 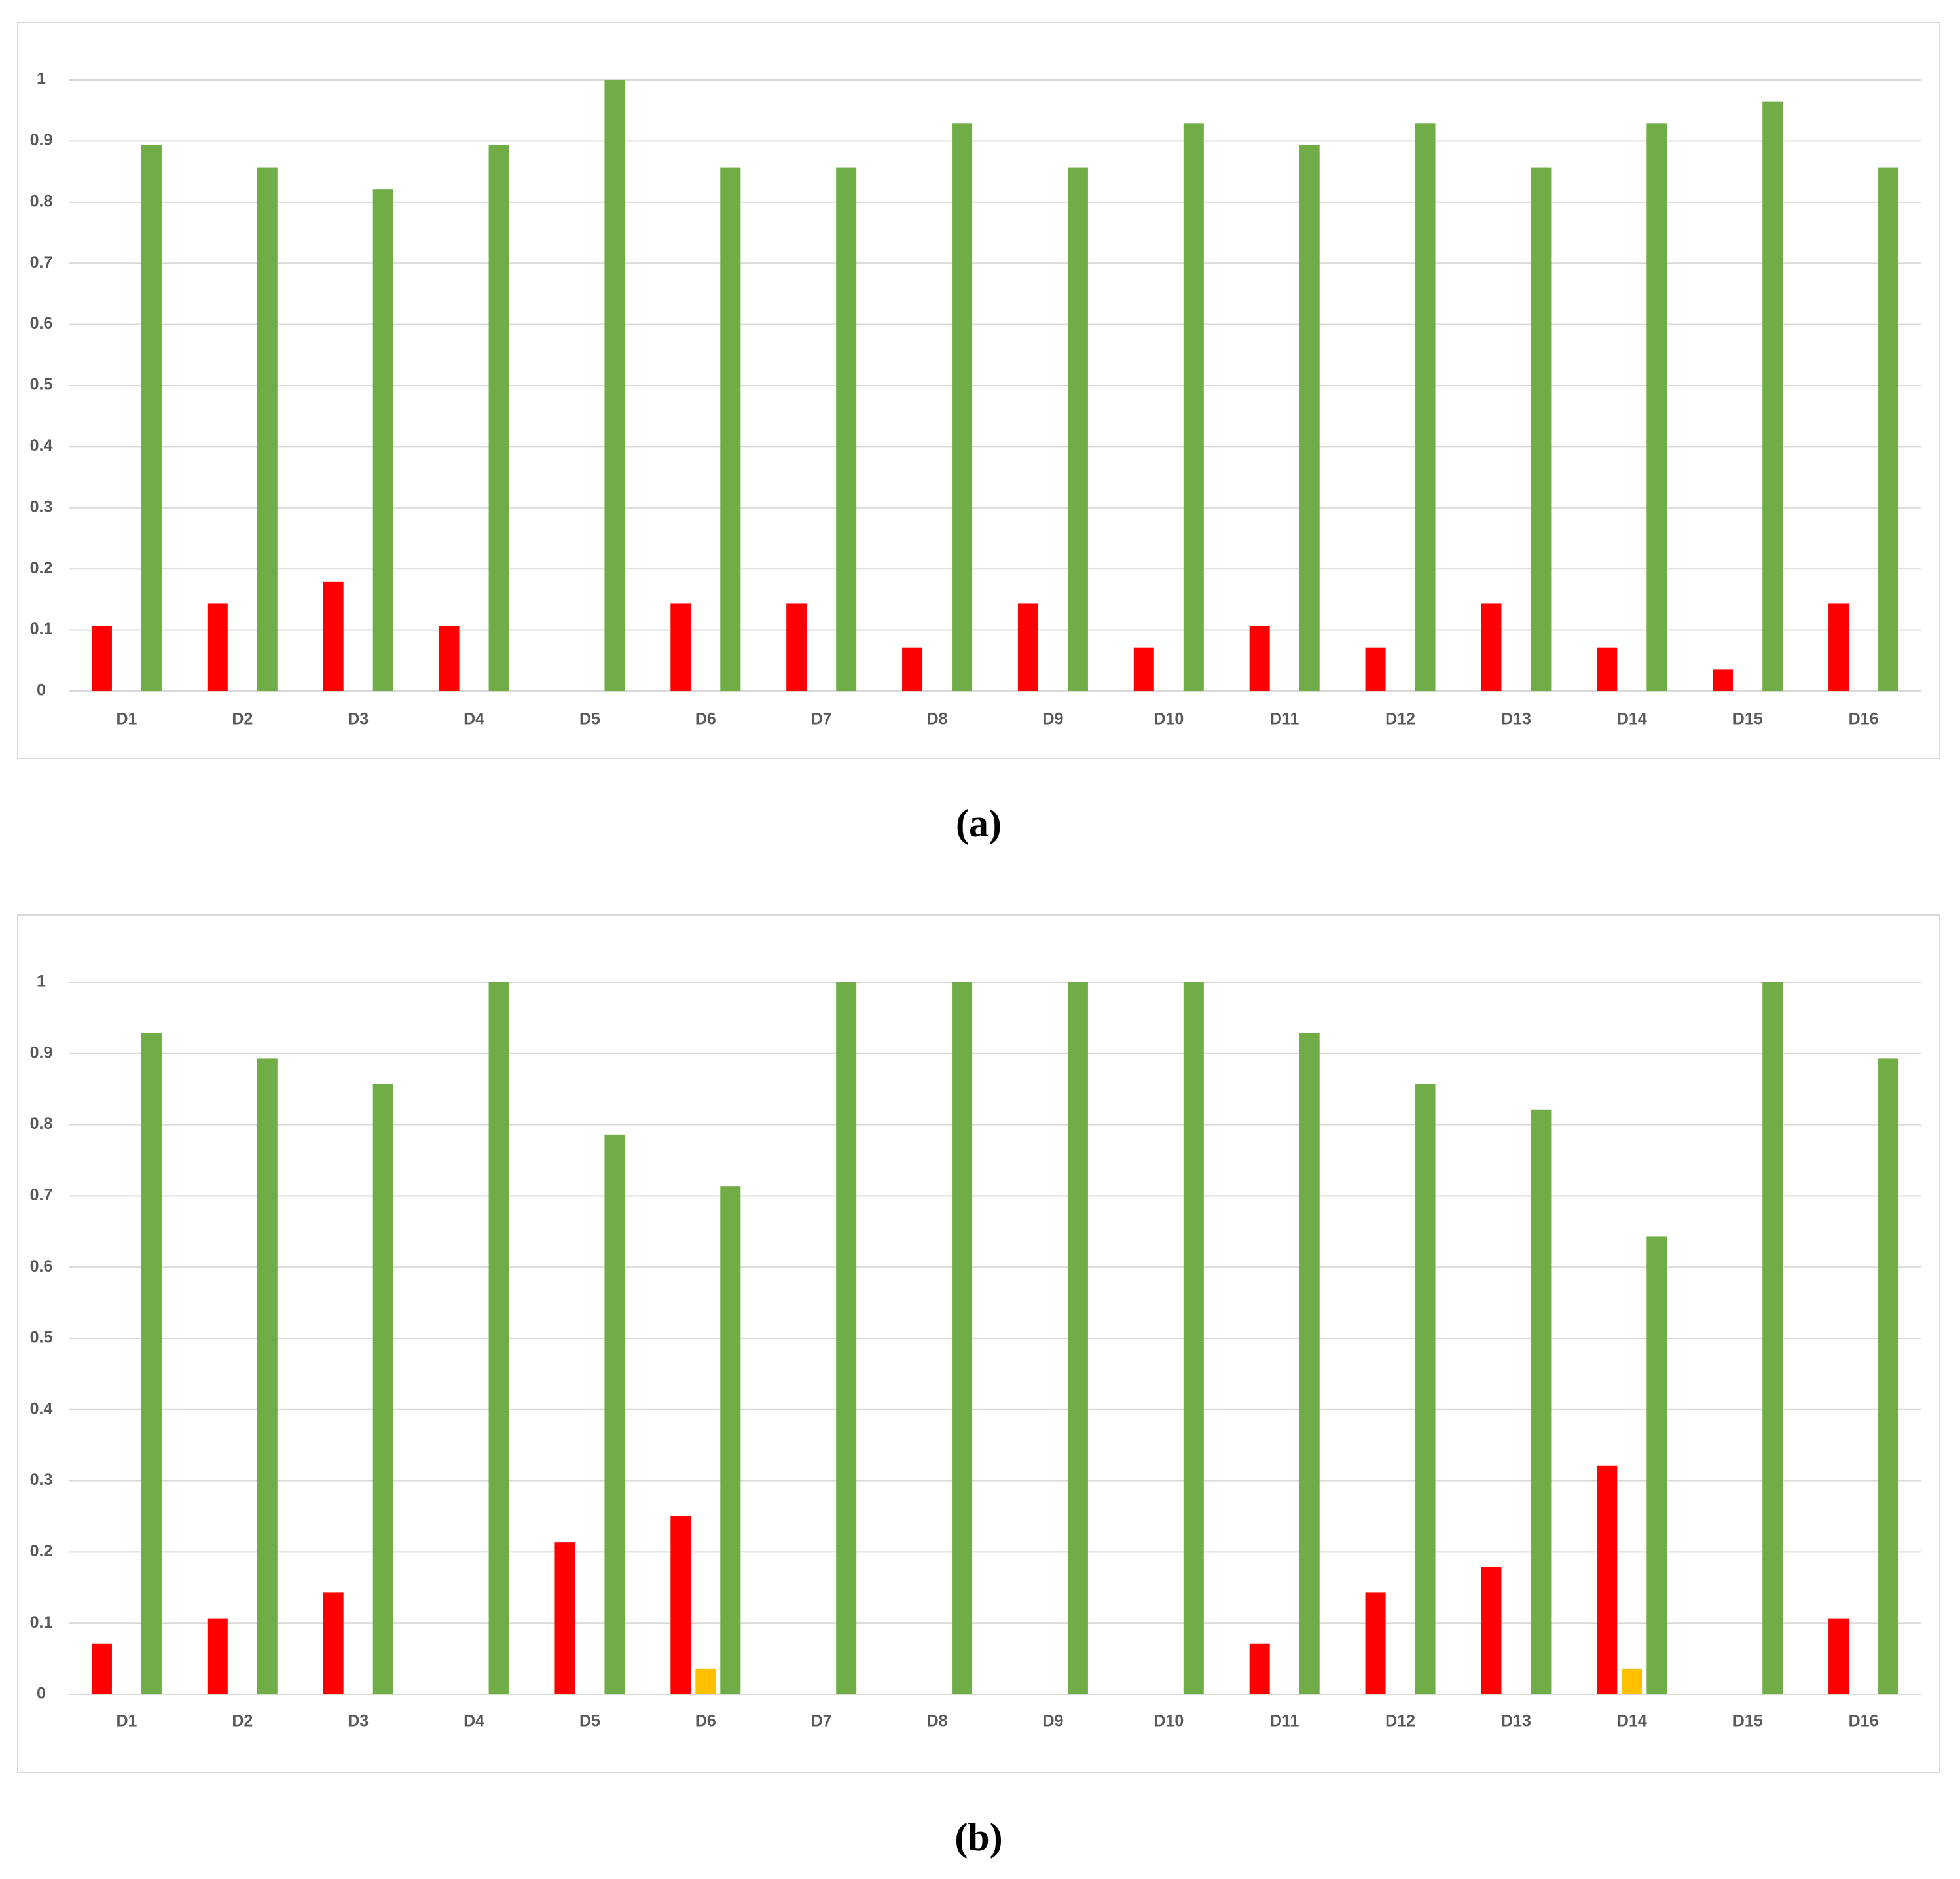 What do you see at coordinates (821, 1721) in the screenshot?
I see `x-tick-label: D7` at bounding box center [821, 1721].